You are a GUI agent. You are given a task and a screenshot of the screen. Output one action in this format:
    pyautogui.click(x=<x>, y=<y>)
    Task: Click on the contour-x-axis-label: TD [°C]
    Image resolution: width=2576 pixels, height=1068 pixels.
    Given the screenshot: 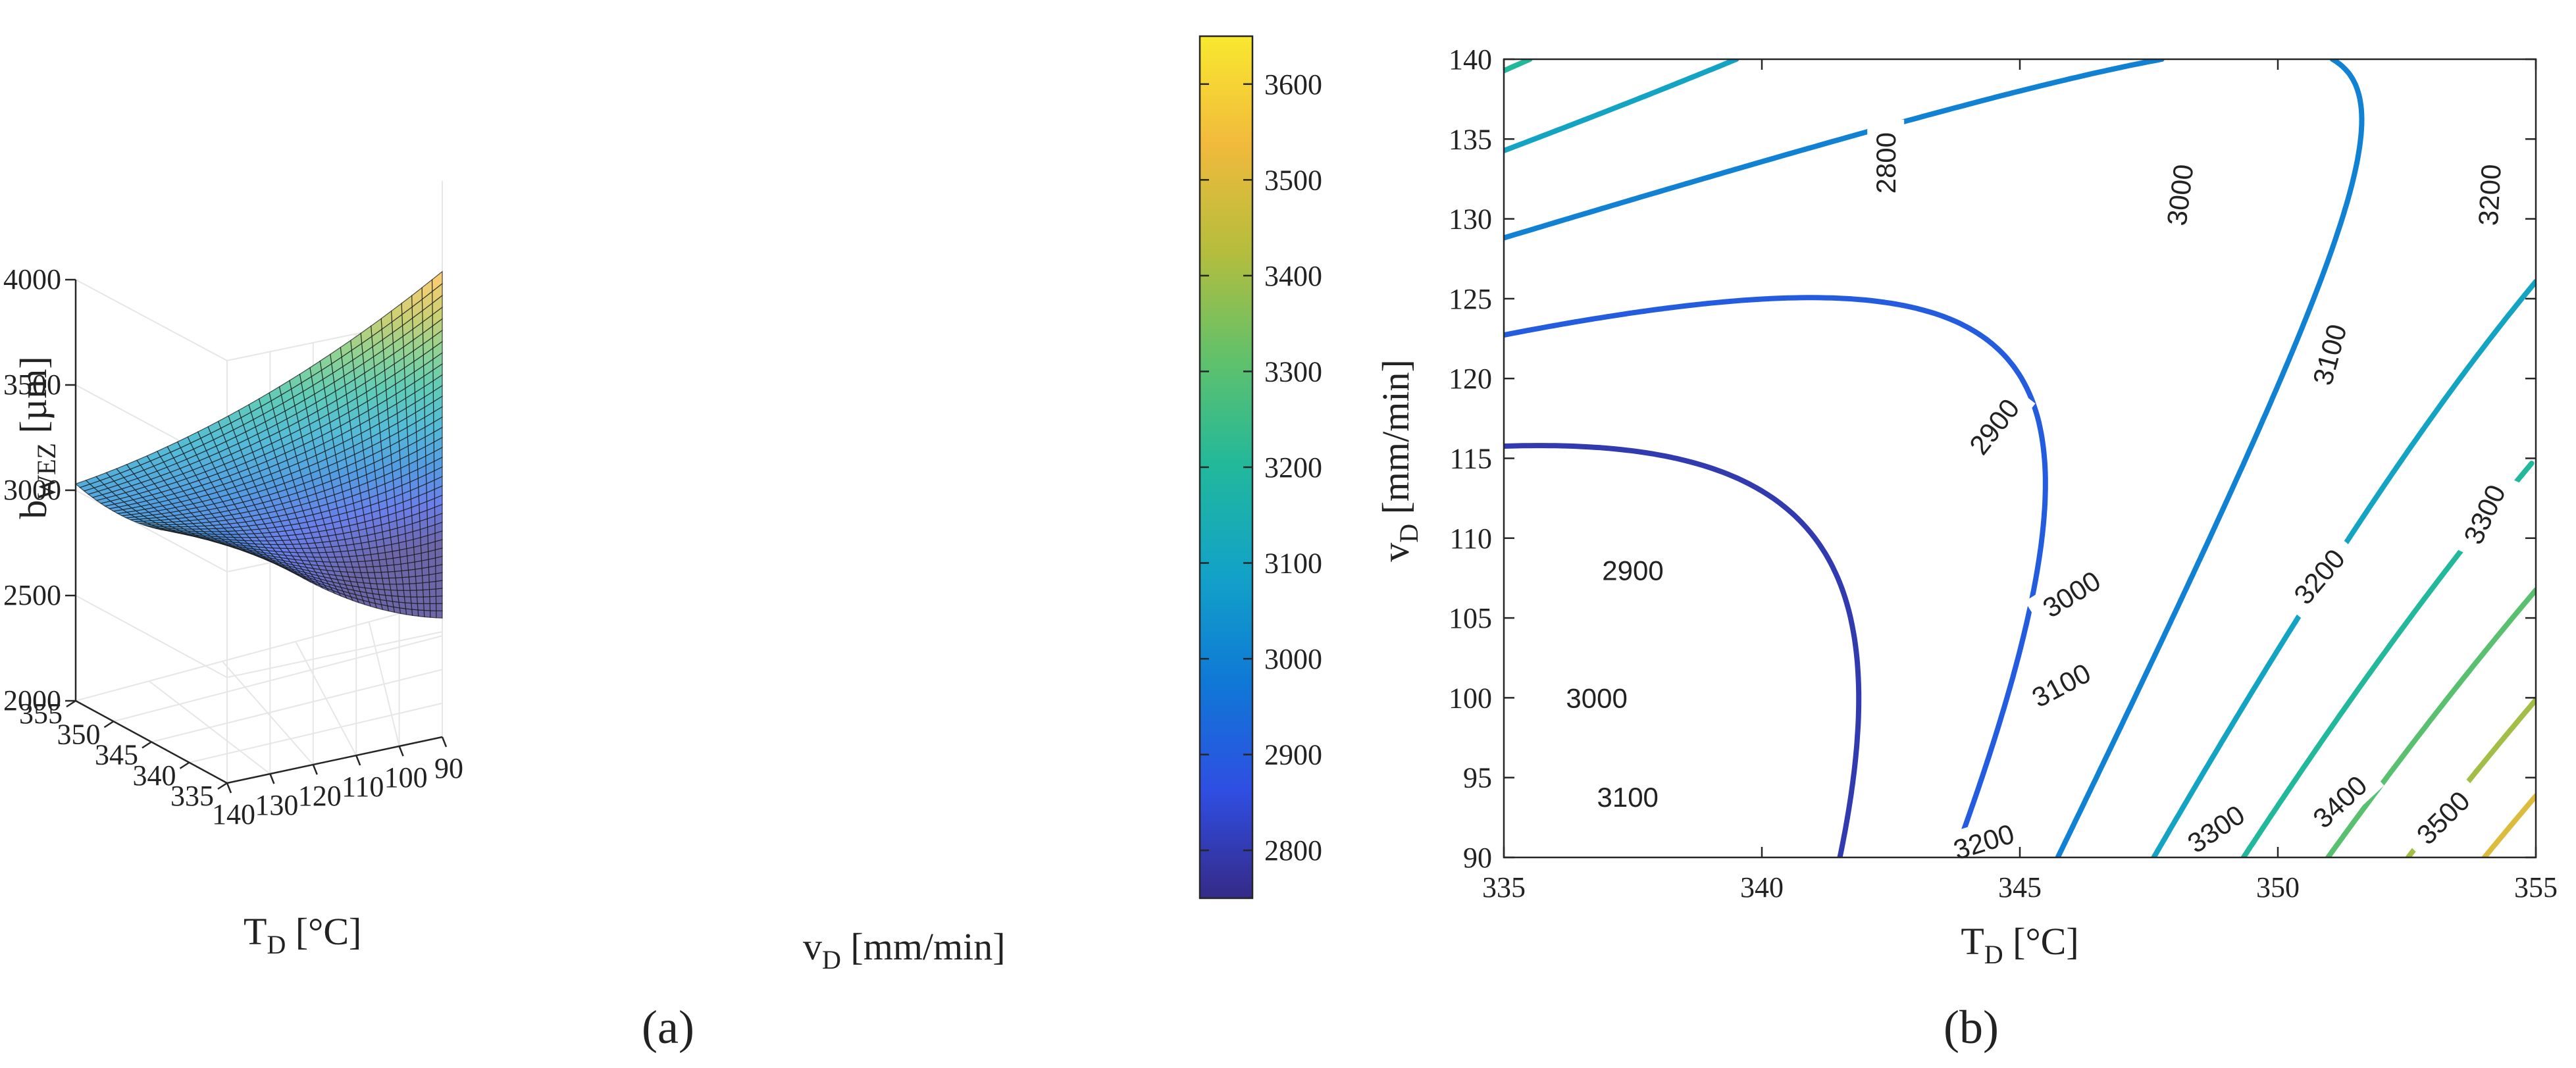 What is the action you would take?
    pyautogui.click(x=2019, y=944)
    